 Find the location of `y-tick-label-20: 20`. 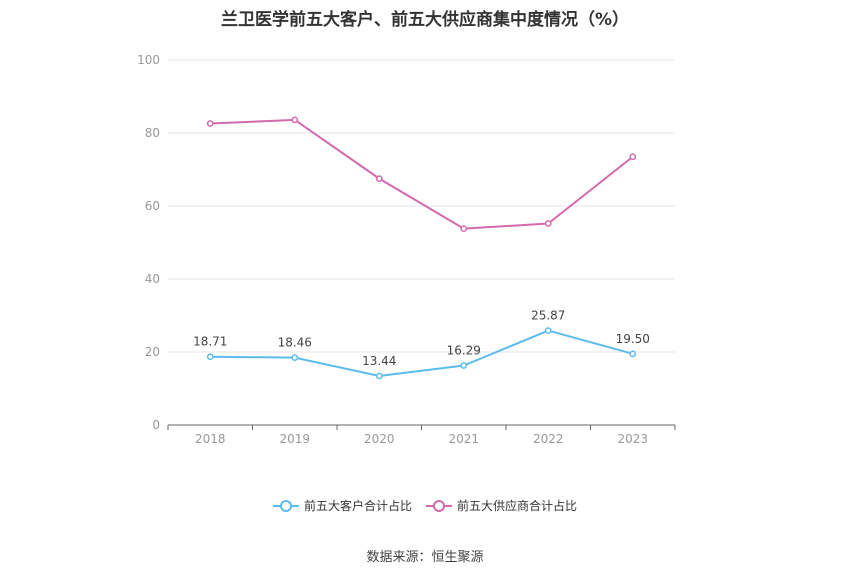

y-tick-label-20: 20 is located at coordinates (152, 352).